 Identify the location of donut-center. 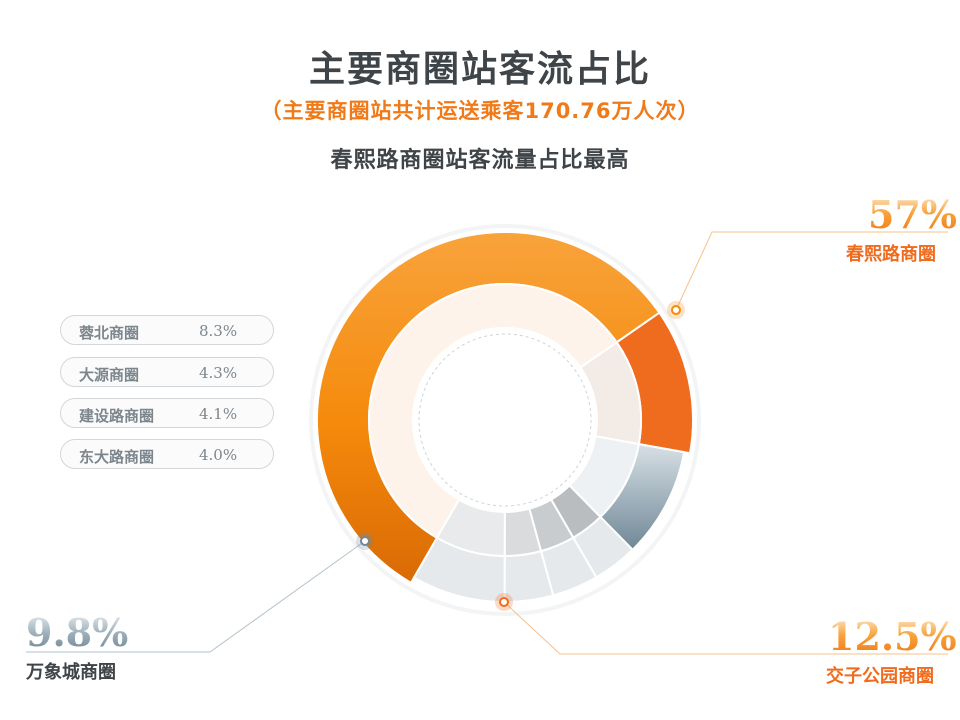
(505, 420).